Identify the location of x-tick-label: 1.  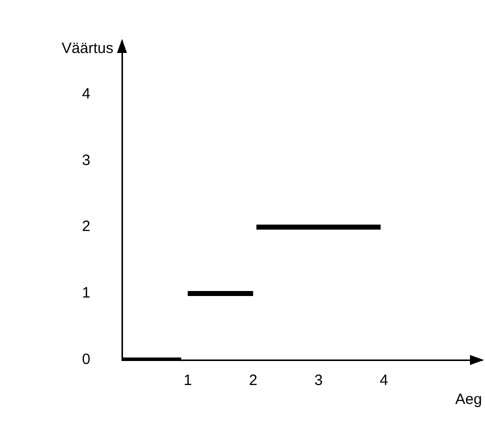
(188, 381).